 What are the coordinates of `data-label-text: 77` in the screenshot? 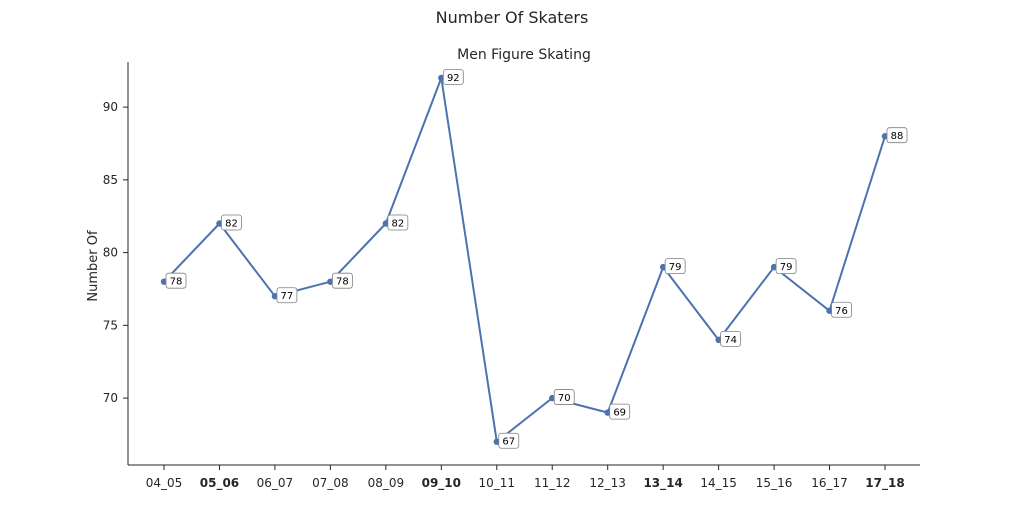 It's located at (287, 296).